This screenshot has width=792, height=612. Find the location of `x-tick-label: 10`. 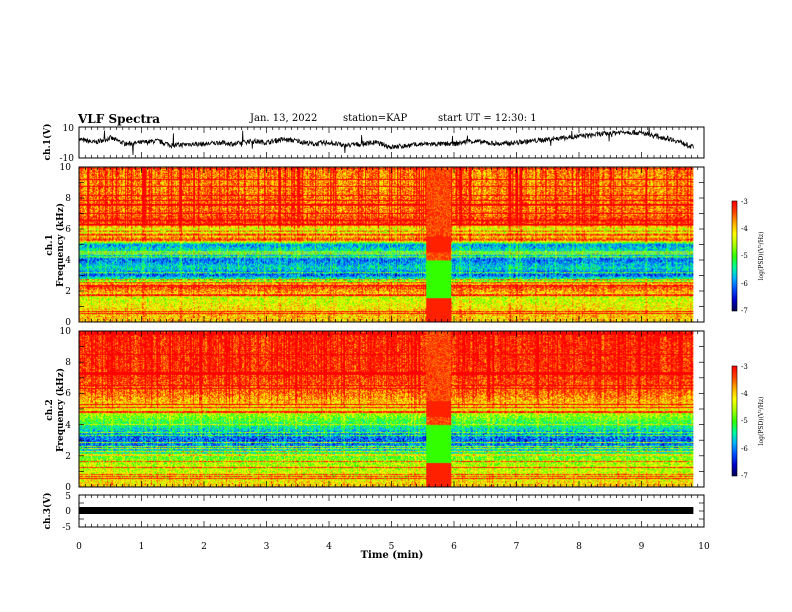

x-tick-label: 10 is located at coordinates (704, 547).